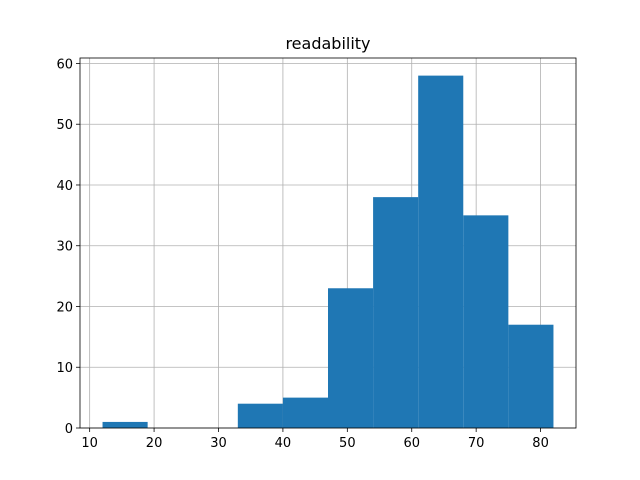  Describe the element at coordinates (540, 443) in the screenshot. I see `x-tick-label: 80` at that location.